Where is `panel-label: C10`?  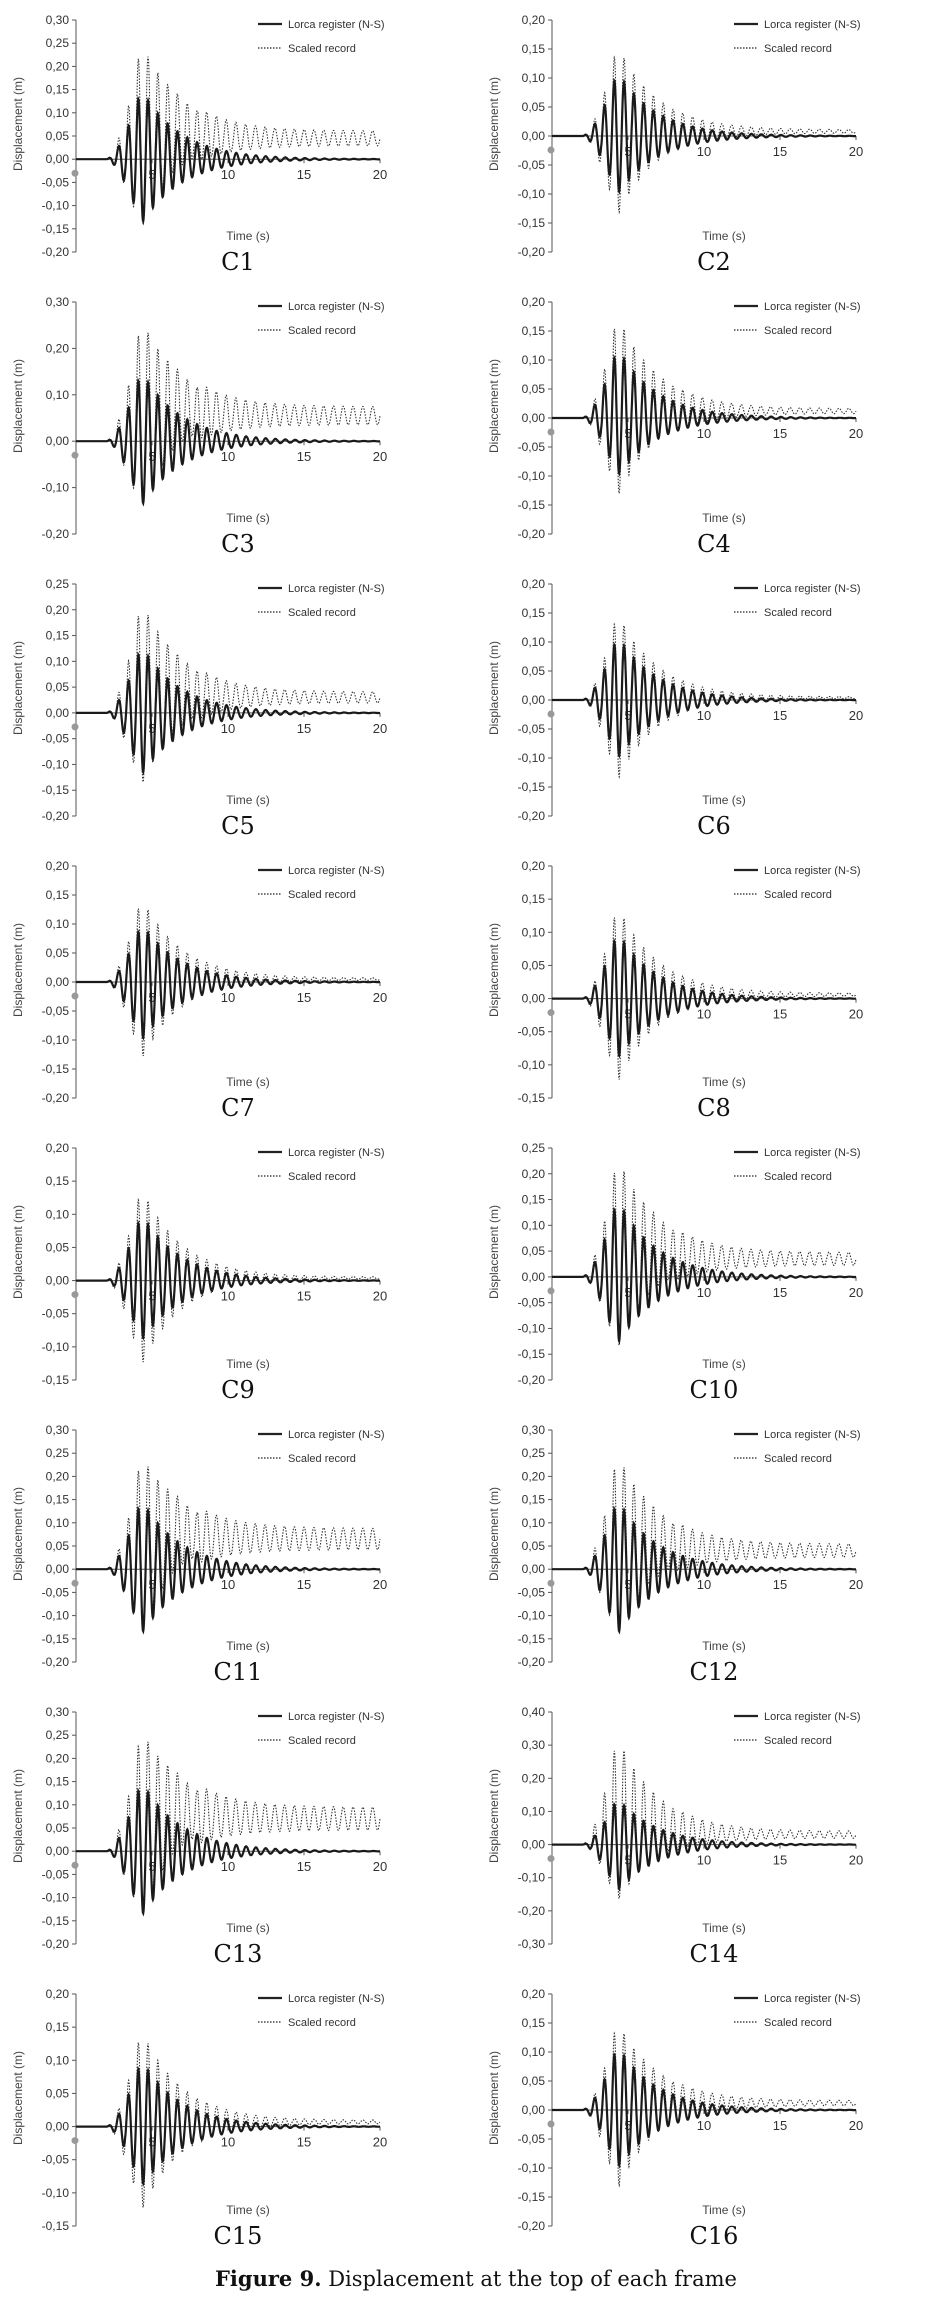
panel-label: C10 is located at coordinates (714, 1390).